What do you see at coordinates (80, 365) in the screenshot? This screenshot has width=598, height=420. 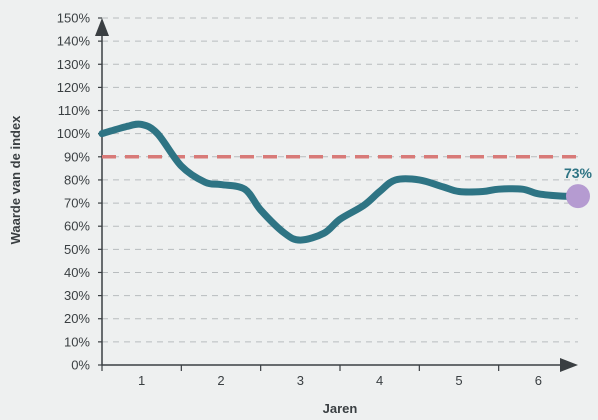 I see `y-tick-label: 0%` at bounding box center [80, 365].